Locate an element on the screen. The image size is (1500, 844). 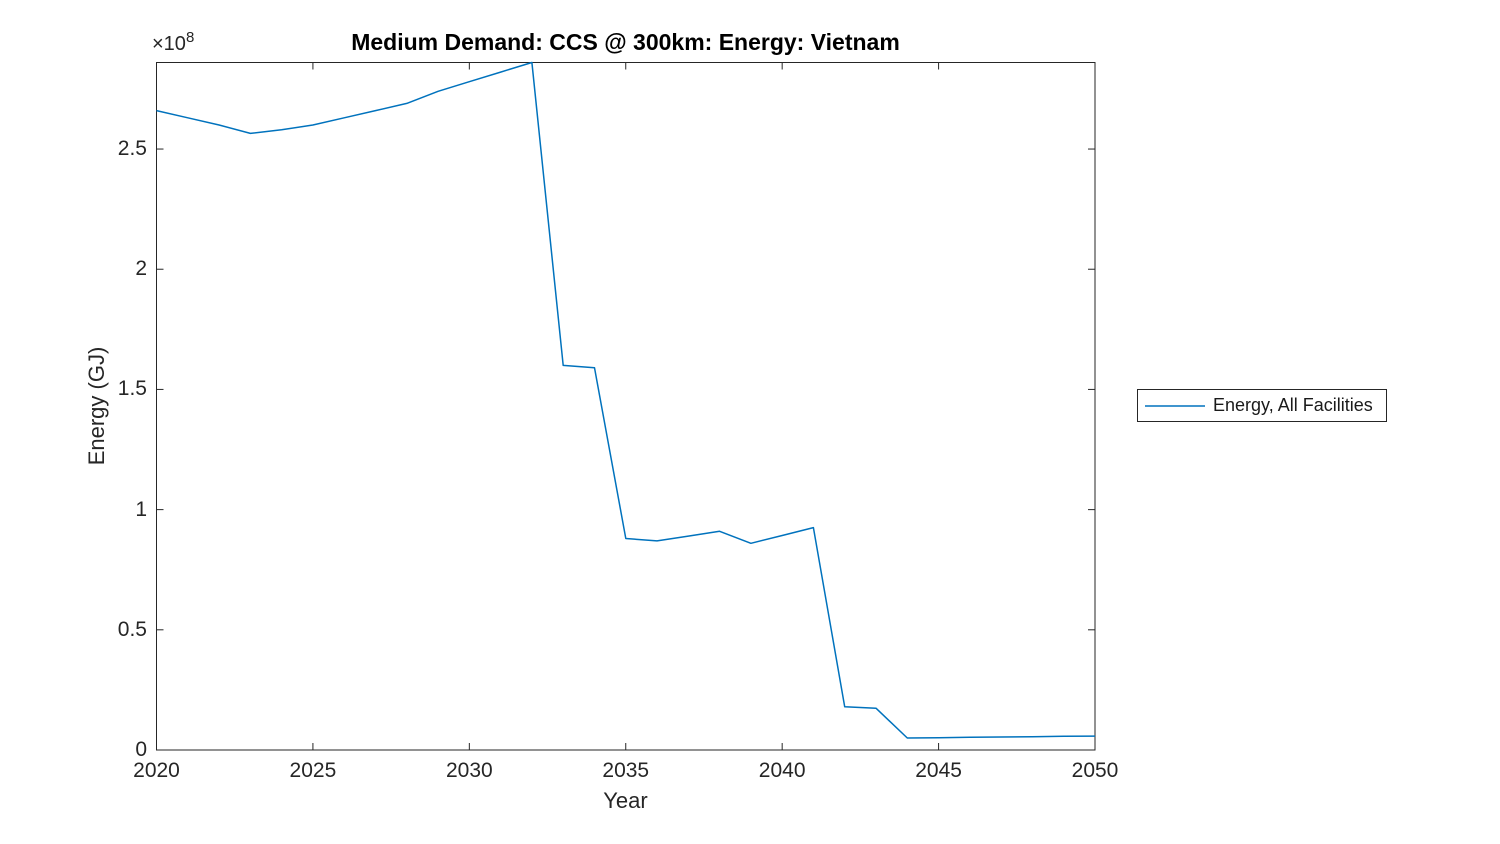
legend: Energy, All Facilities is located at coordinates (1262, 405).